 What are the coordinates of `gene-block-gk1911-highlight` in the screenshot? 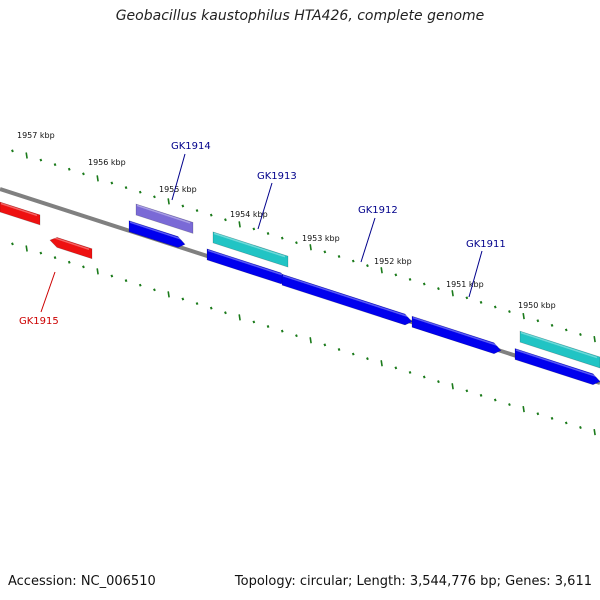 It's located at (455, 332).